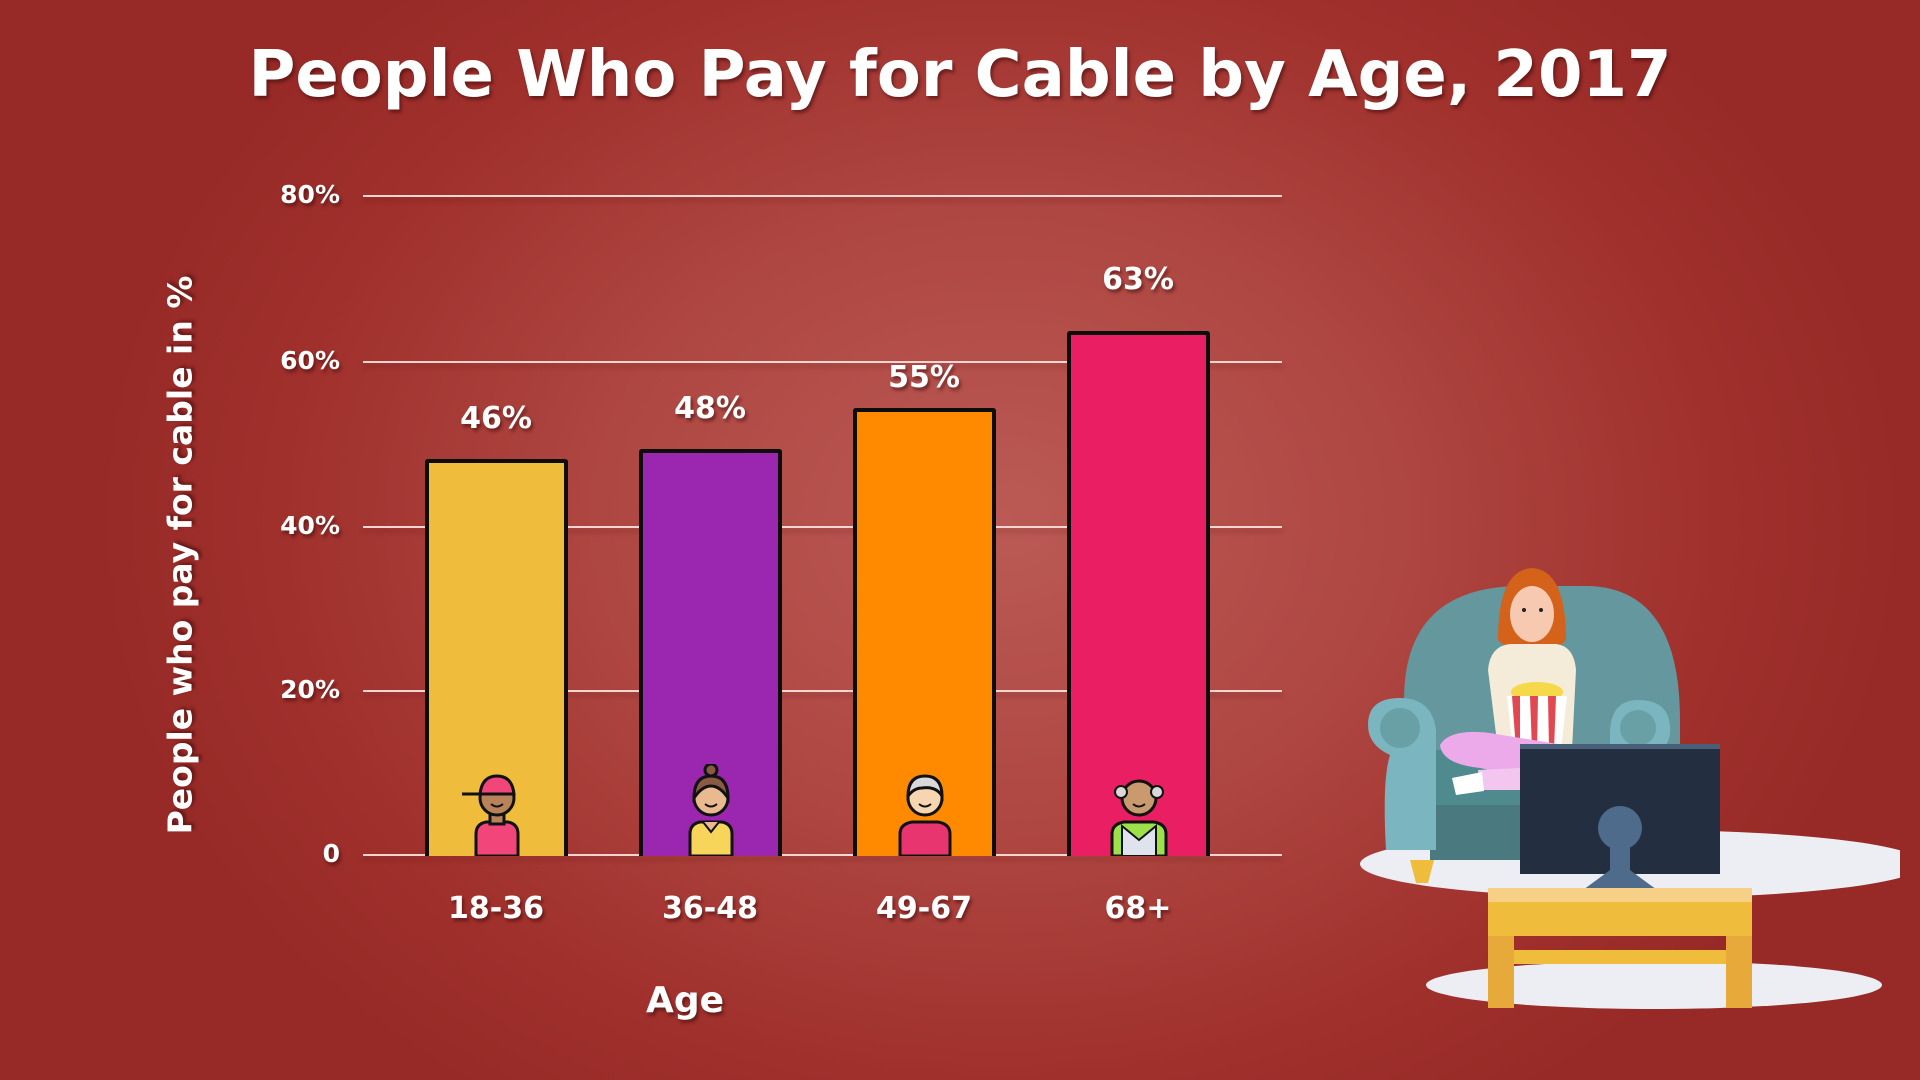 The image size is (1920, 1080). What do you see at coordinates (1138, 817) in the screenshot?
I see `elderly-man-icon` at bounding box center [1138, 817].